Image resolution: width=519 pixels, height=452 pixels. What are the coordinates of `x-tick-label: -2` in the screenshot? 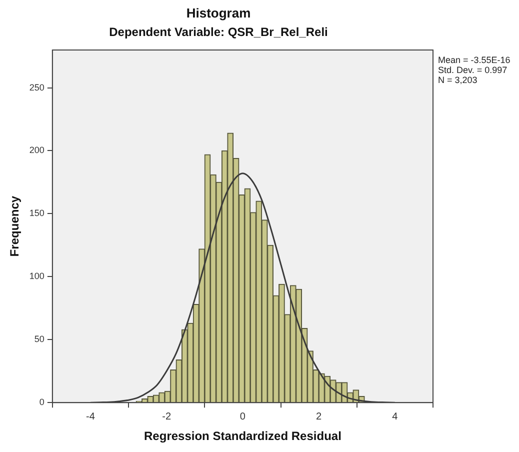 It's located at (167, 416).